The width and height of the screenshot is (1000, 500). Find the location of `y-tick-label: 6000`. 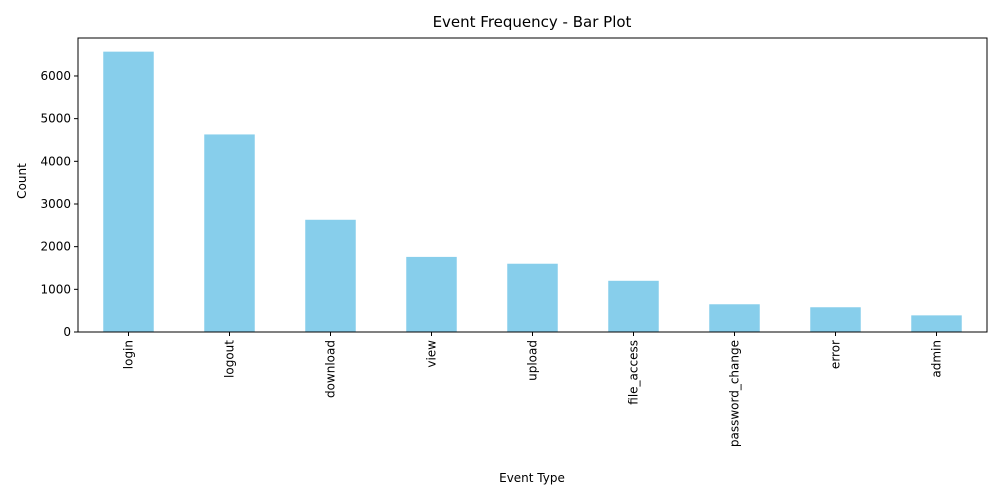

y-tick-label: 6000 is located at coordinates (55, 76).